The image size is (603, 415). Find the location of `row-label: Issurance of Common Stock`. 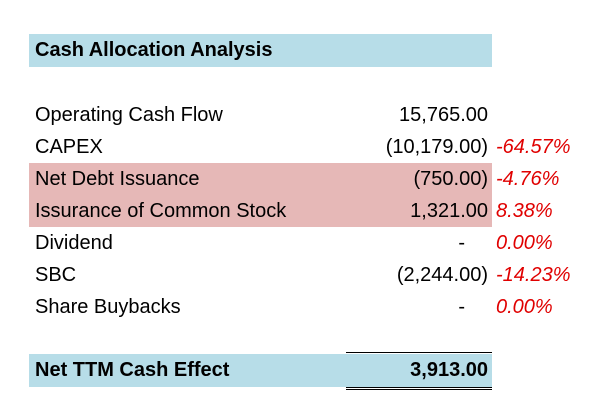

row-label: Issurance of Common Stock is located at coordinates (161, 211).